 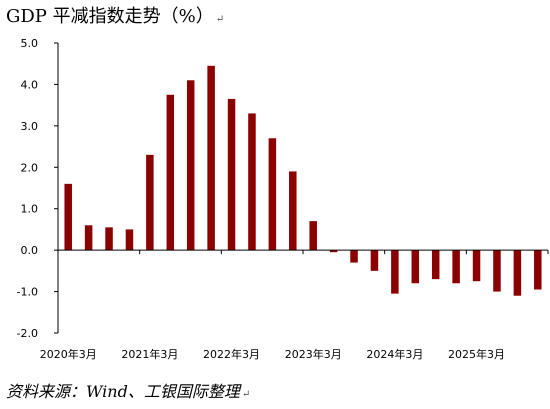 What do you see at coordinates (313, 354) in the screenshot?
I see `x-tick-label: 2023年3月` at bounding box center [313, 354].